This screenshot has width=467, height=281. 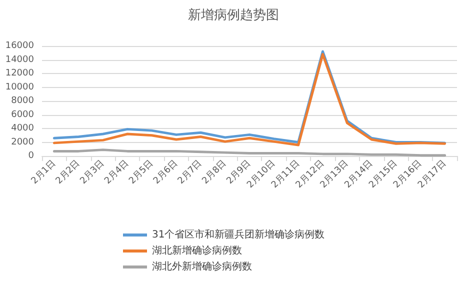 I want to click on y-tick-label: 0, so click(x=31, y=156).